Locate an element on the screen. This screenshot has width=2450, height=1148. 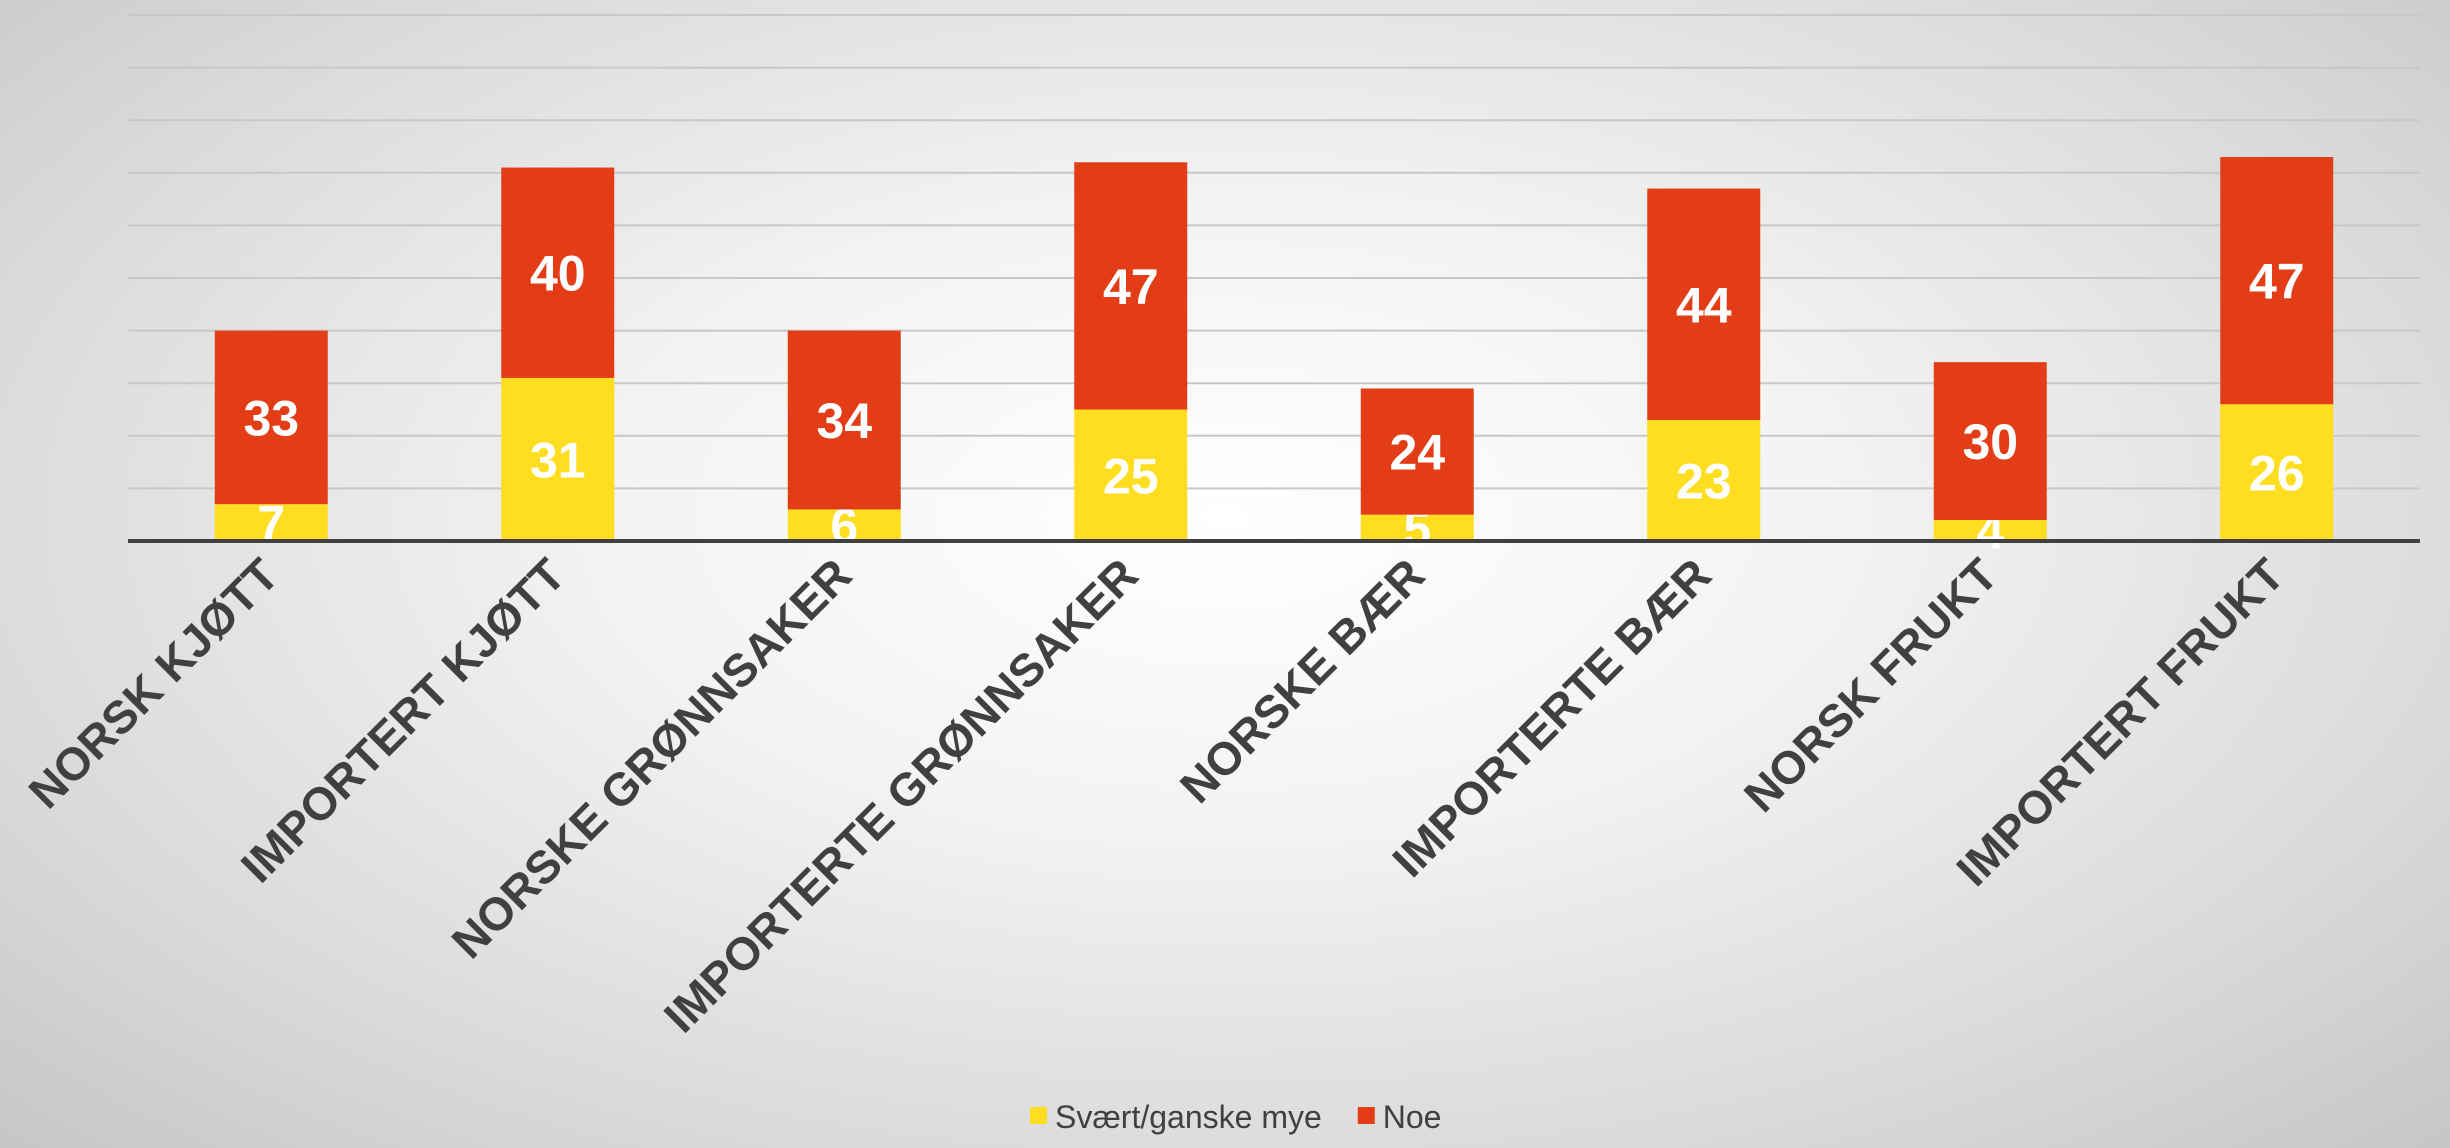
data-label: 24 is located at coordinates (1417, 453).